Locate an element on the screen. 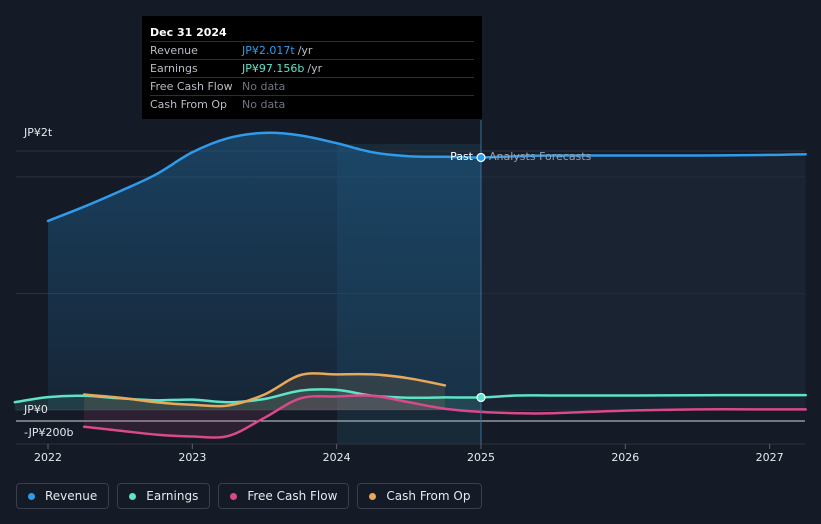 The height and width of the screenshot is (524, 821). legend-label: Revenue is located at coordinates (71, 496).